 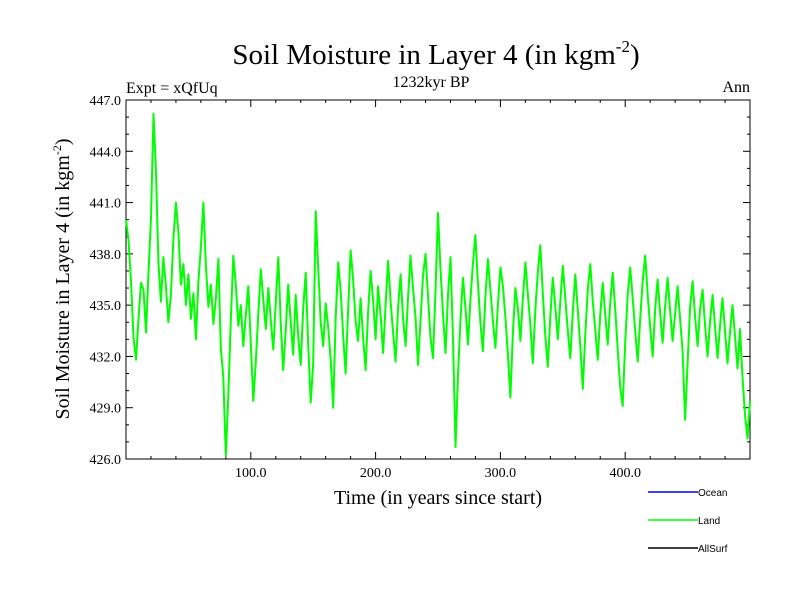 What do you see at coordinates (709, 521) in the screenshot?
I see `legend-label-land: Land` at bounding box center [709, 521].